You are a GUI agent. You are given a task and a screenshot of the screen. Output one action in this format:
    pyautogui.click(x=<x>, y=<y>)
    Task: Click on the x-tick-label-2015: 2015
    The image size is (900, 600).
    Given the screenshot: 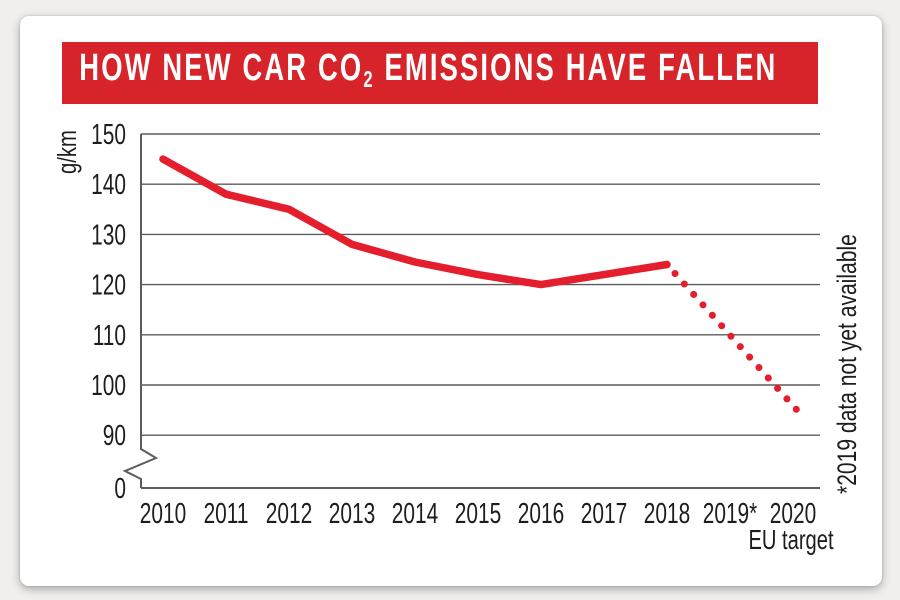 What is the action you would take?
    pyautogui.click(x=478, y=514)
    